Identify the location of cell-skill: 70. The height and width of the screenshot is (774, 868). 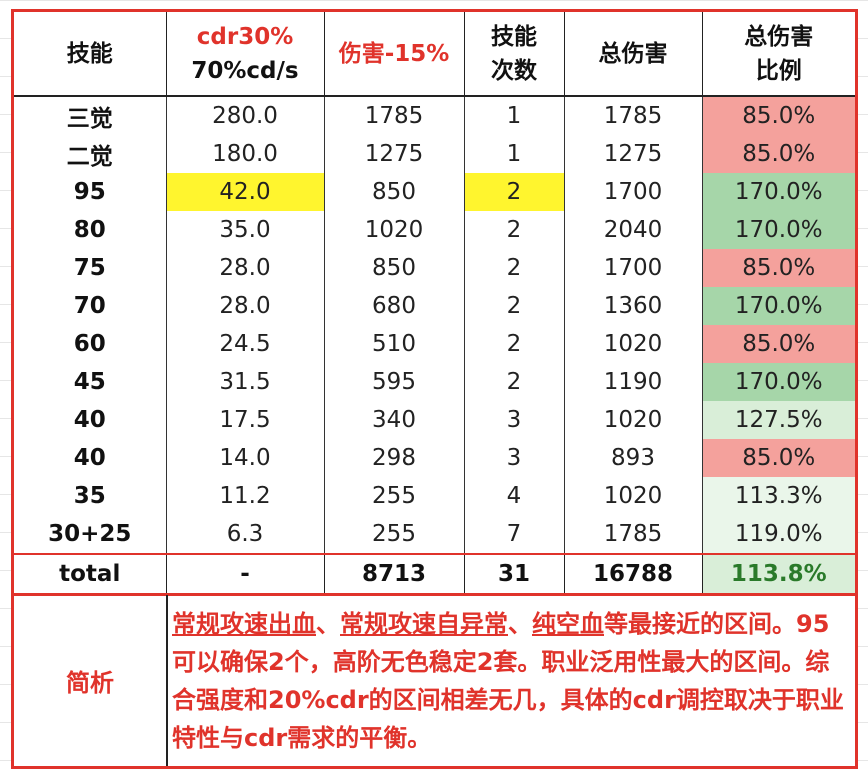
(90, 306).